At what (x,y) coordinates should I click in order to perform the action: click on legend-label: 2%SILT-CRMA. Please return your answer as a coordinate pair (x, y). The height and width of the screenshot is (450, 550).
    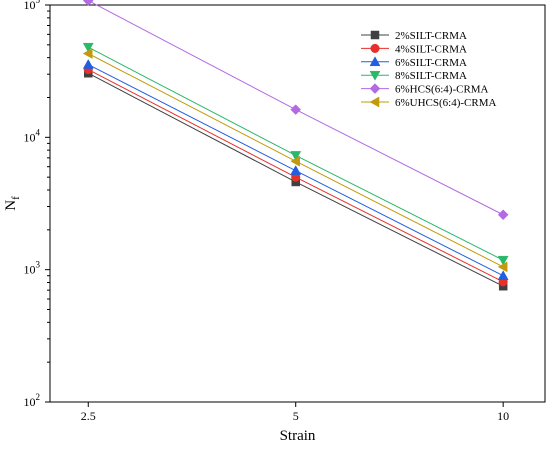
    Looking at the image, I should click on (431, 36).